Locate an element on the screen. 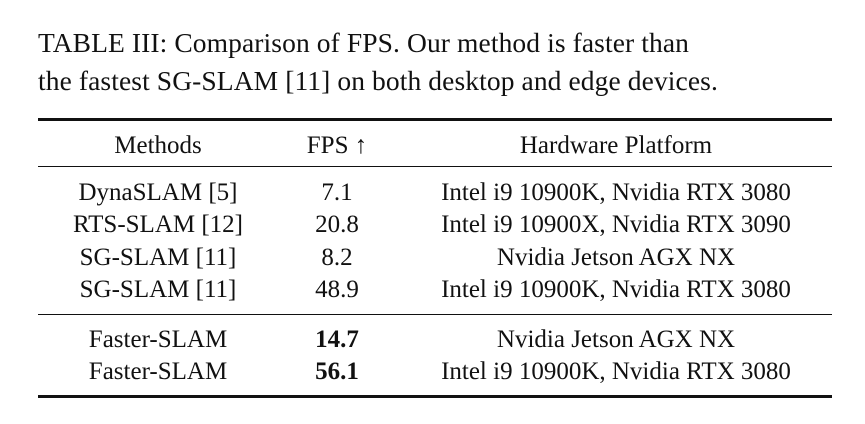  cell-fps: 14.7 is located at coordinates (337, 339).